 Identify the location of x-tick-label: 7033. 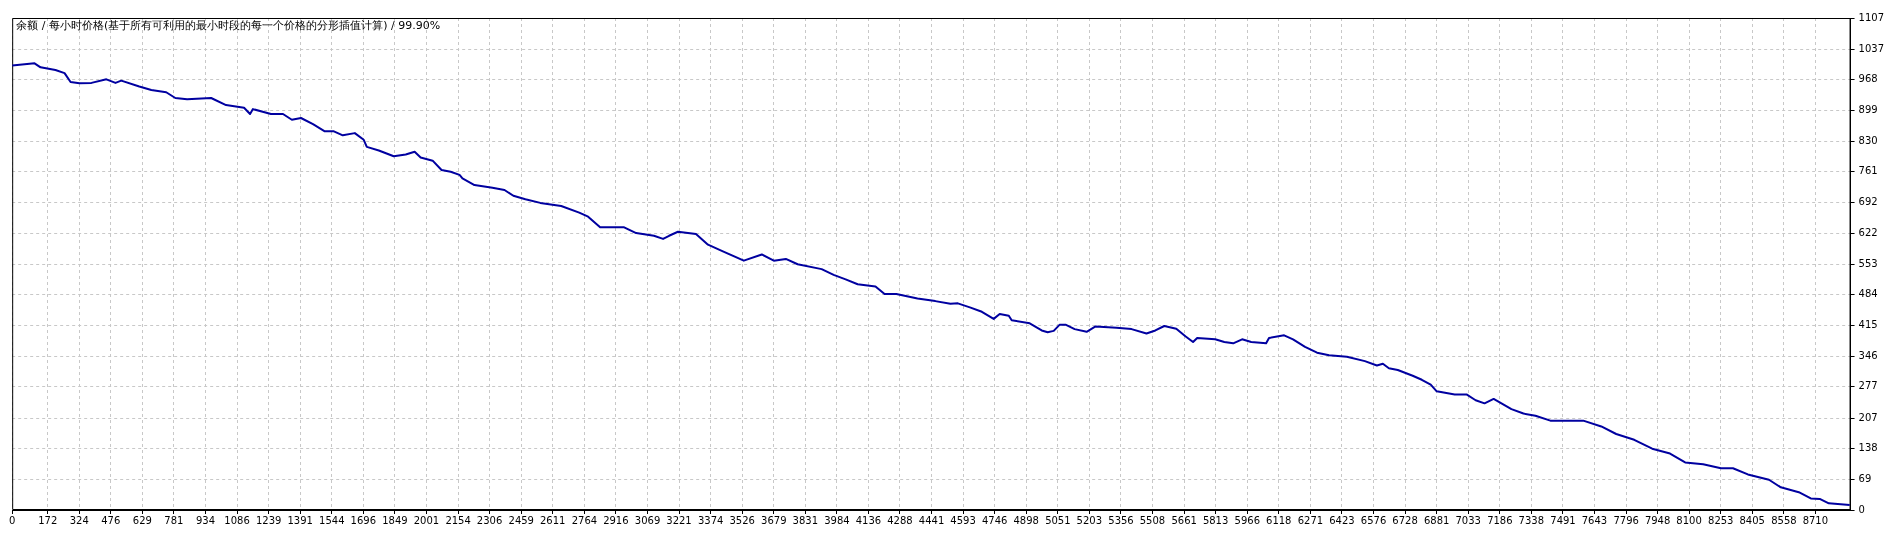
(1468, 520).